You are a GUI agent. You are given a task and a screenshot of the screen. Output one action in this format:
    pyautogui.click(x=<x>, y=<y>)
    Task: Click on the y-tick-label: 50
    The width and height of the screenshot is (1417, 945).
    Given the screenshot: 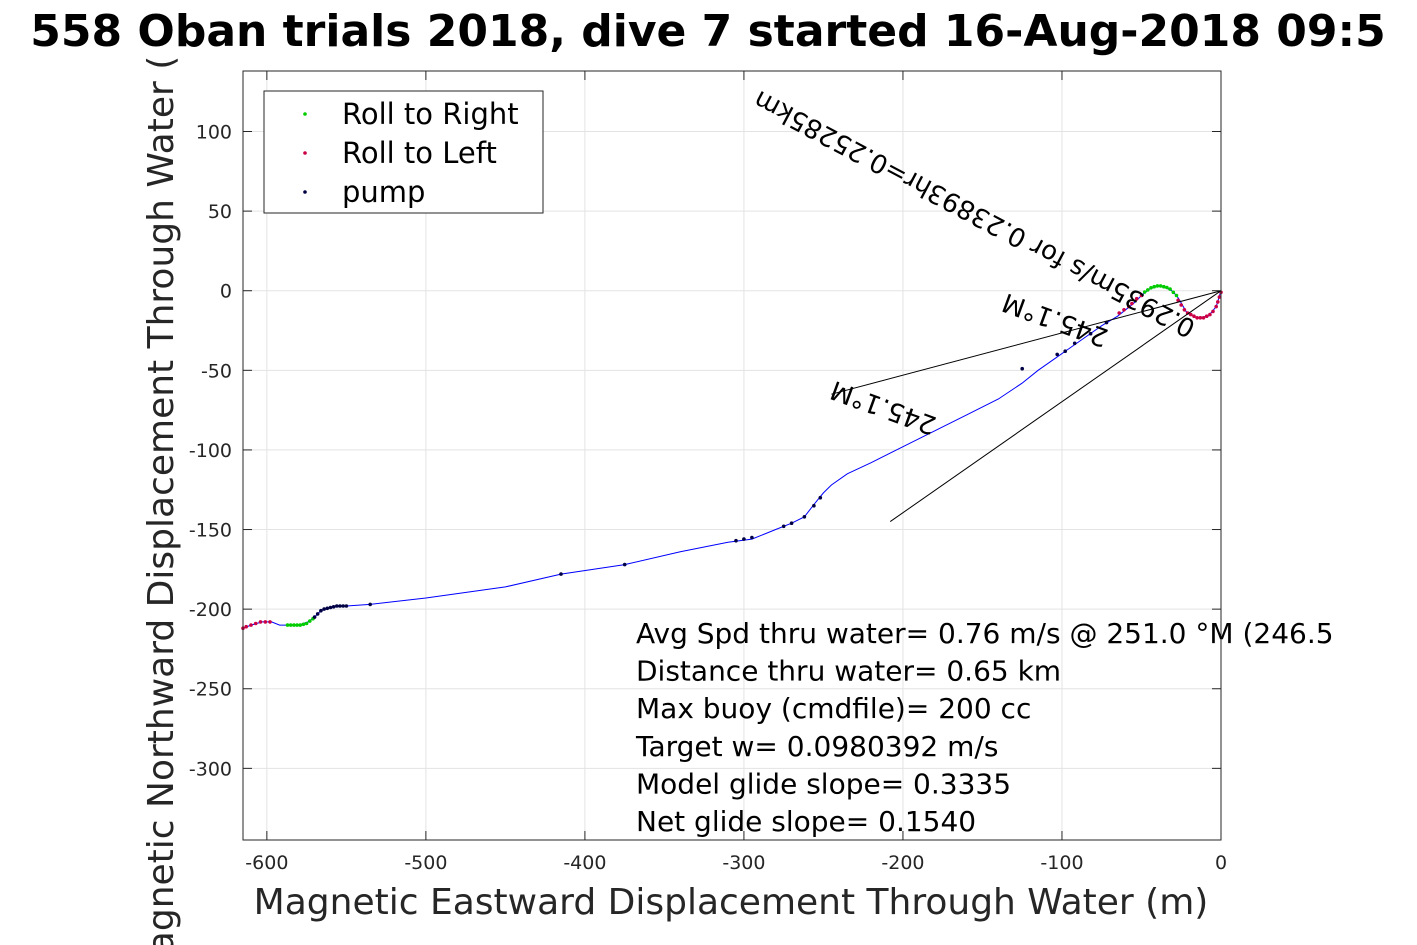 What is the action you would take?
    pyautogui.click(x=220, y=212)
    